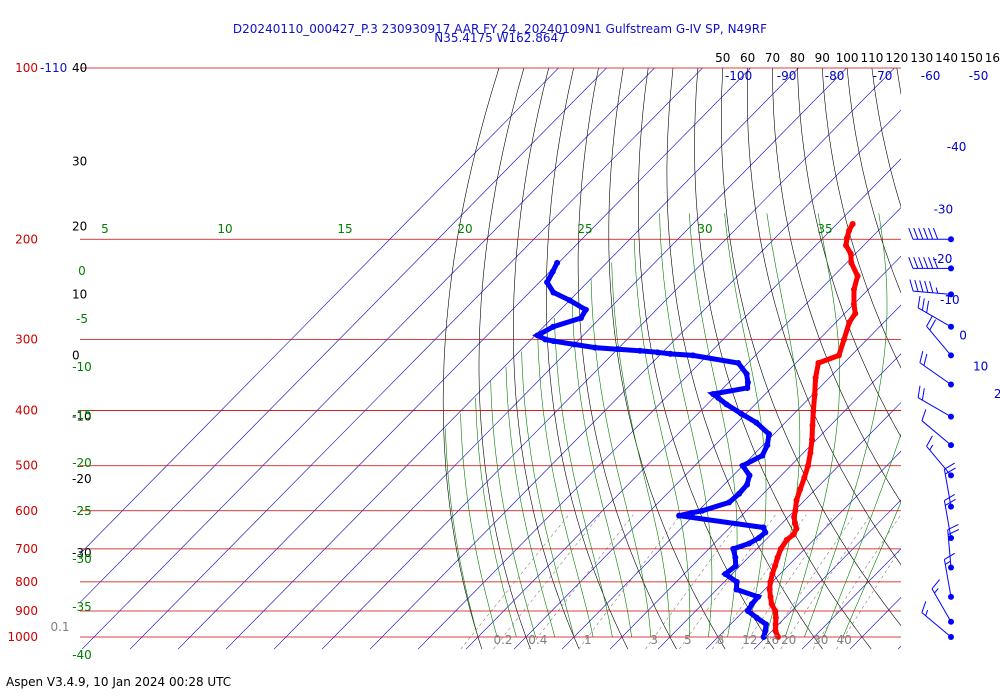  Describe the element at coordinates (747, 58) in the screenshot. I see `theta-tick-label: 60` at that location.